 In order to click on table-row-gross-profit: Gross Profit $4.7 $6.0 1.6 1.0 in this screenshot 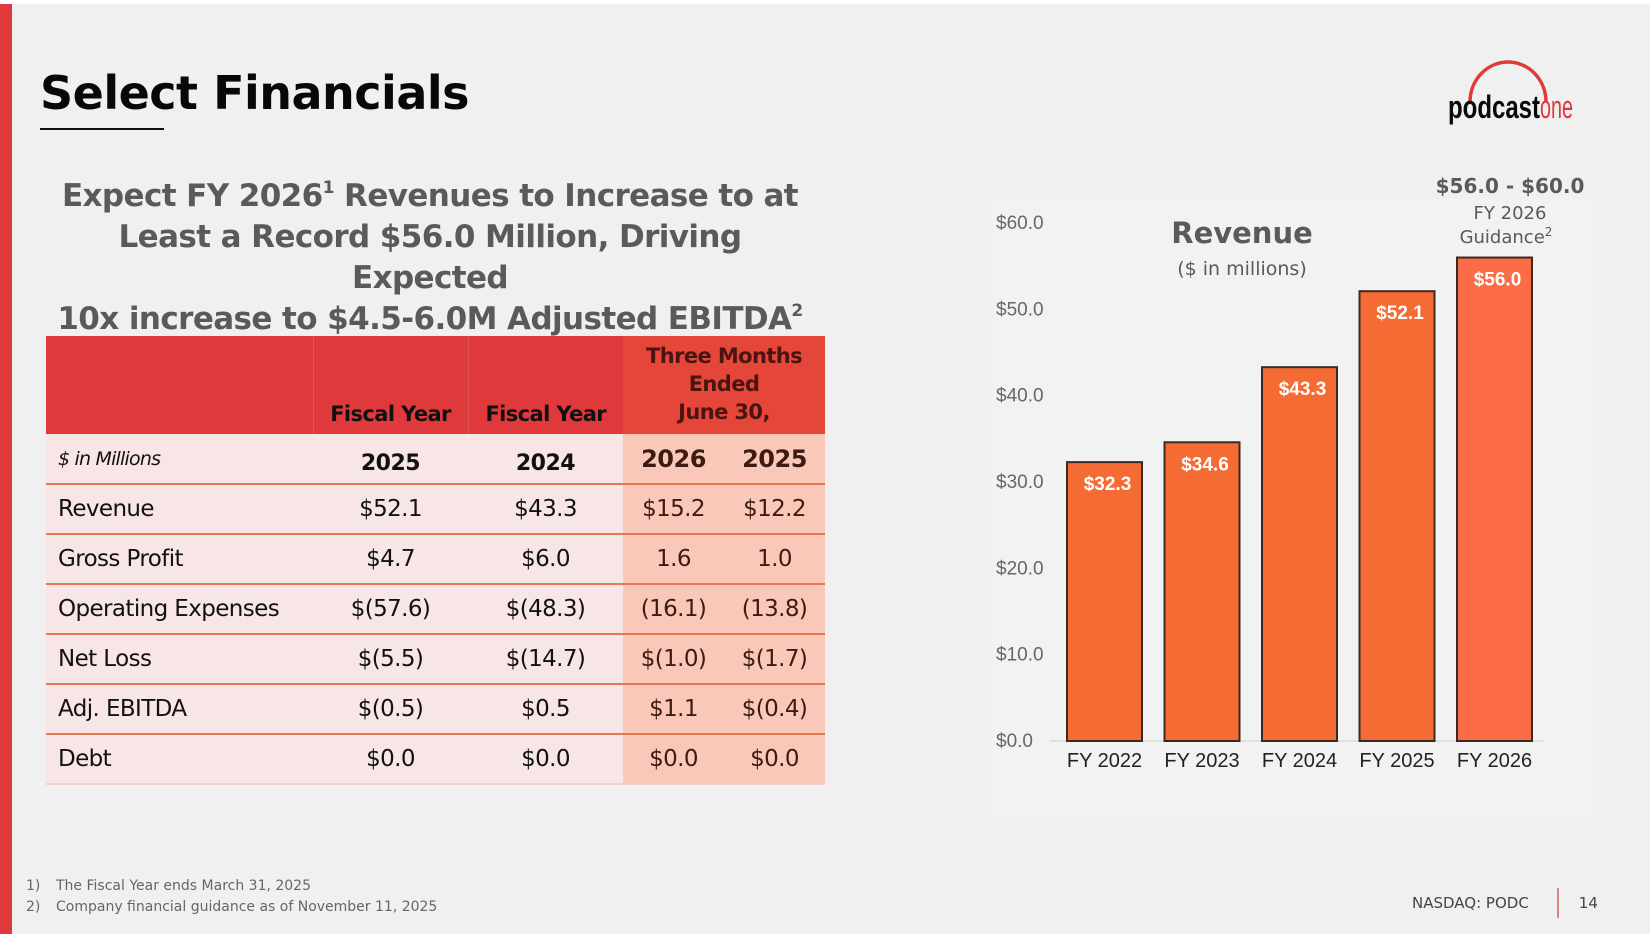, I will do `click(435, 559)`.